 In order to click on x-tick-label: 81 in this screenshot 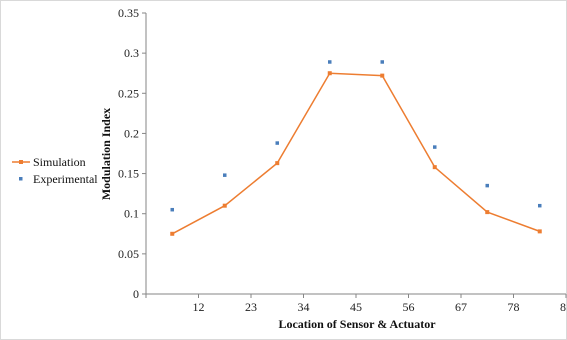, I will do `click(563, 307)`.